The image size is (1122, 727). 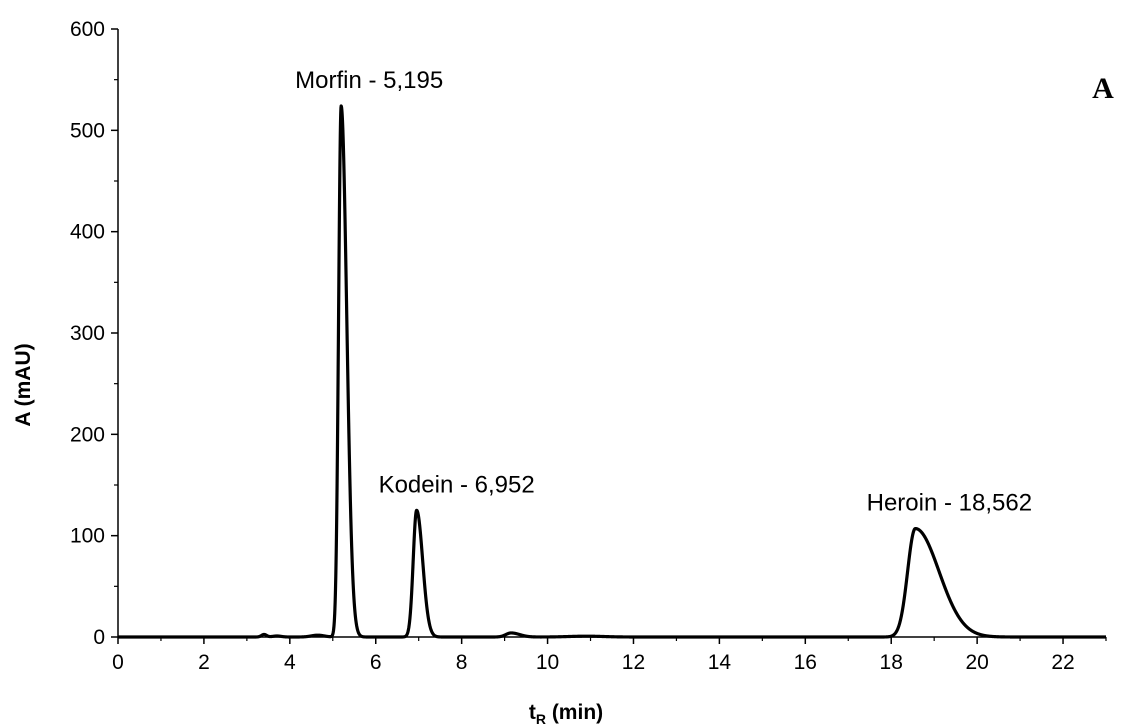 What do you see at coordinates (976, 662) in the screenshot?
I see `x-tick-label: 20` at bounding box center [976, 662].